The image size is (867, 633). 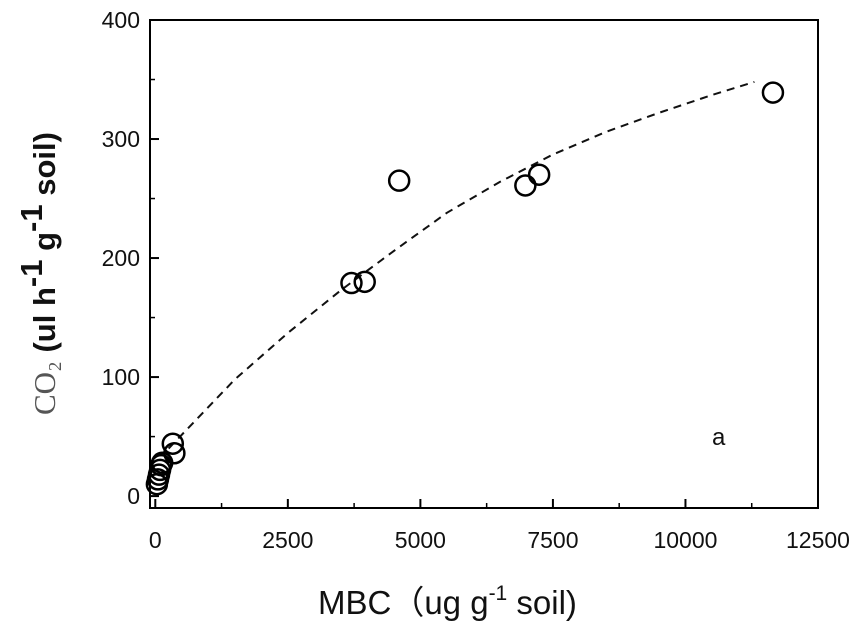 I want to click on y-axis-label-sup2: -1, so click(x=31, y=218).